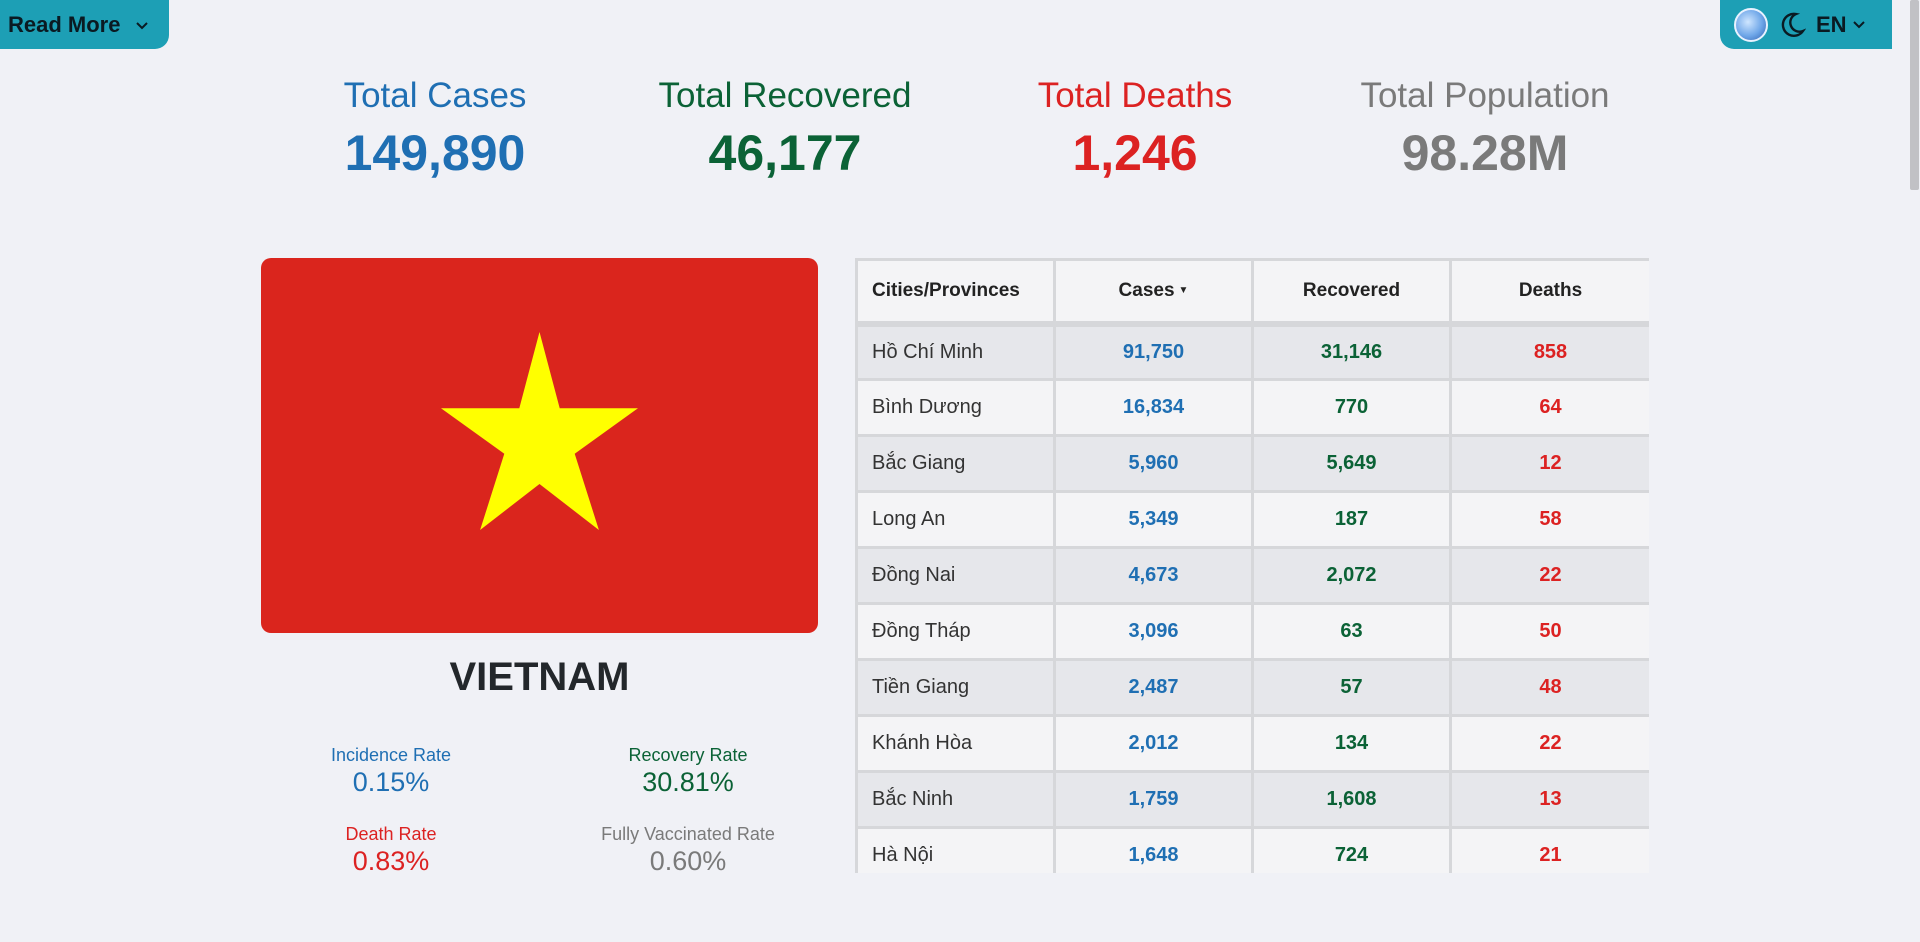 Image resolution: width=1920 pixels, height=942 pixels. I want to click on table-header-row: Cities/Provinces Cases ▼ Recovered Deaths, so click(1252, 291).